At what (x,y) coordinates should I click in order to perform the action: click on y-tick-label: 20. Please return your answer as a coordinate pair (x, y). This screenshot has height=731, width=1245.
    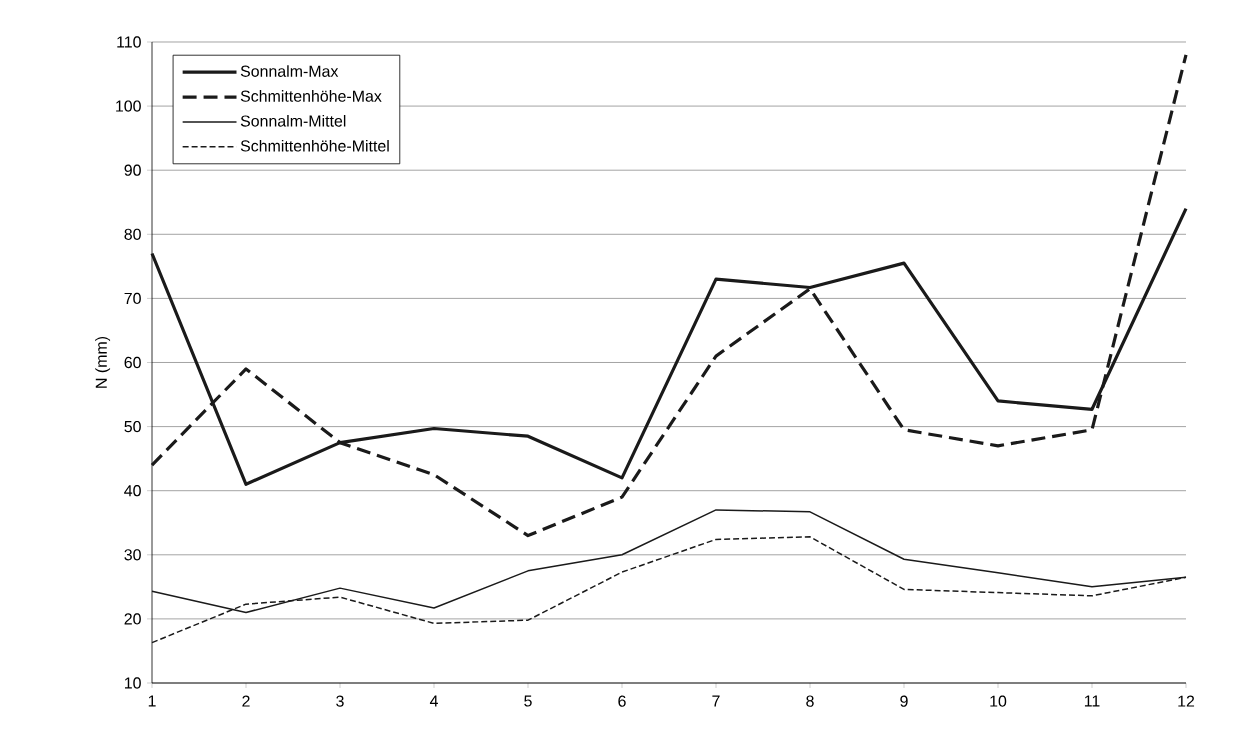
    Looking at the image, I should click on (132, 619).